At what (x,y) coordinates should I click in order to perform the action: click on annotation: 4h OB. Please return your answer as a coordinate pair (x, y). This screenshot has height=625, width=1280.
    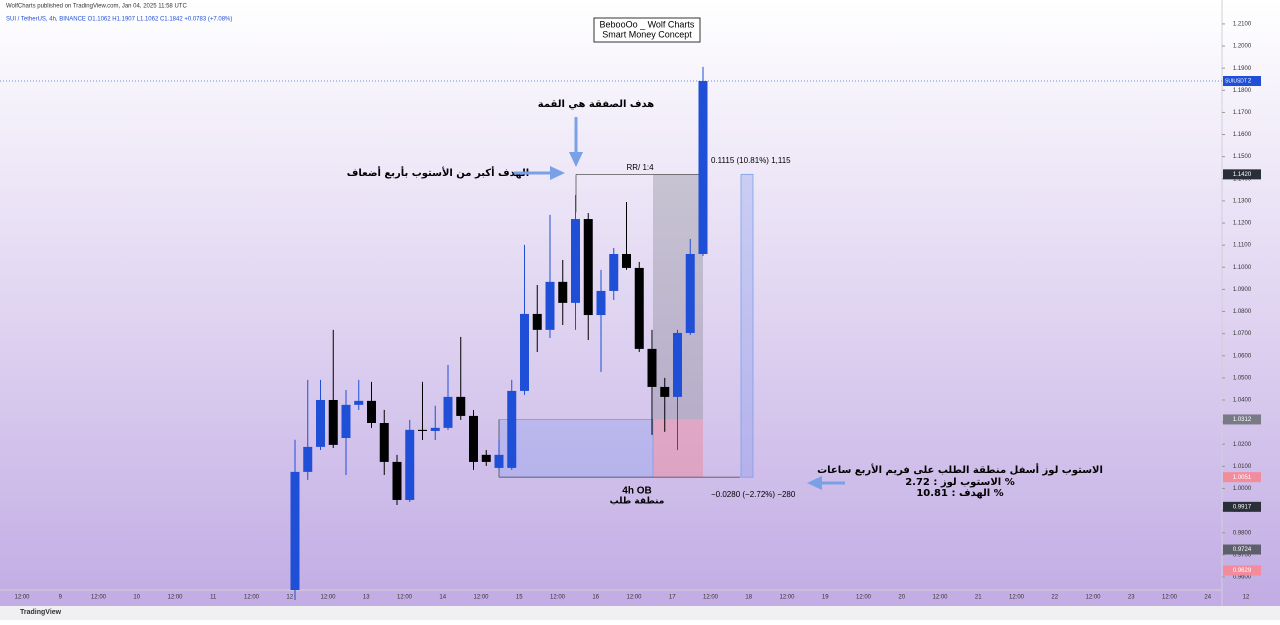
    Looking at the image, I should click on (636, 491).